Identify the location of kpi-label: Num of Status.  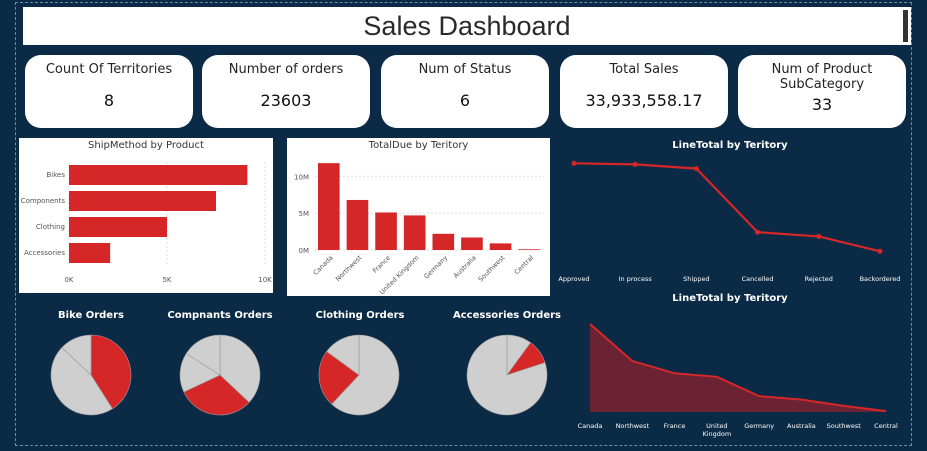
(465, 69).